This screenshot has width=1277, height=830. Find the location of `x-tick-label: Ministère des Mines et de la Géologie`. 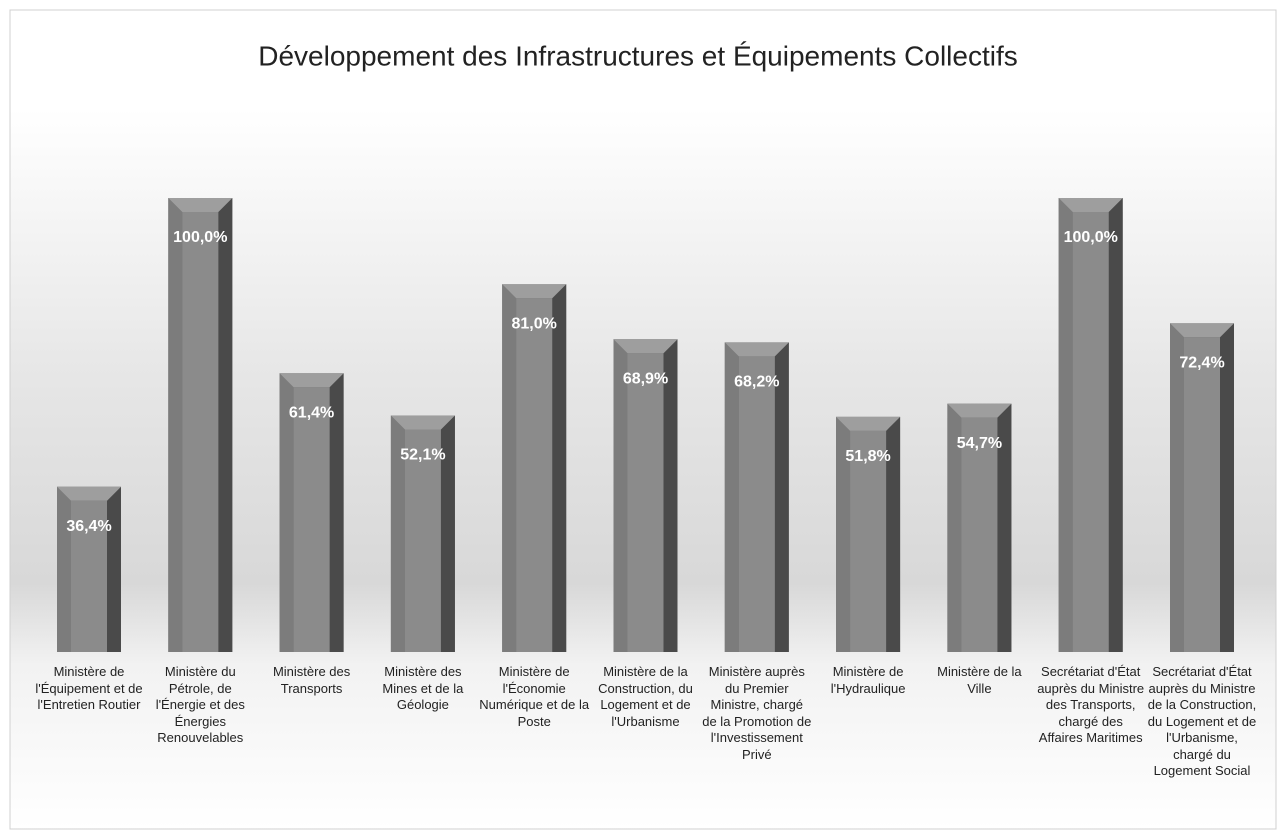

x-tick-label: Ministère des Mines et de la Géologie is located at coordinates (423, 688).